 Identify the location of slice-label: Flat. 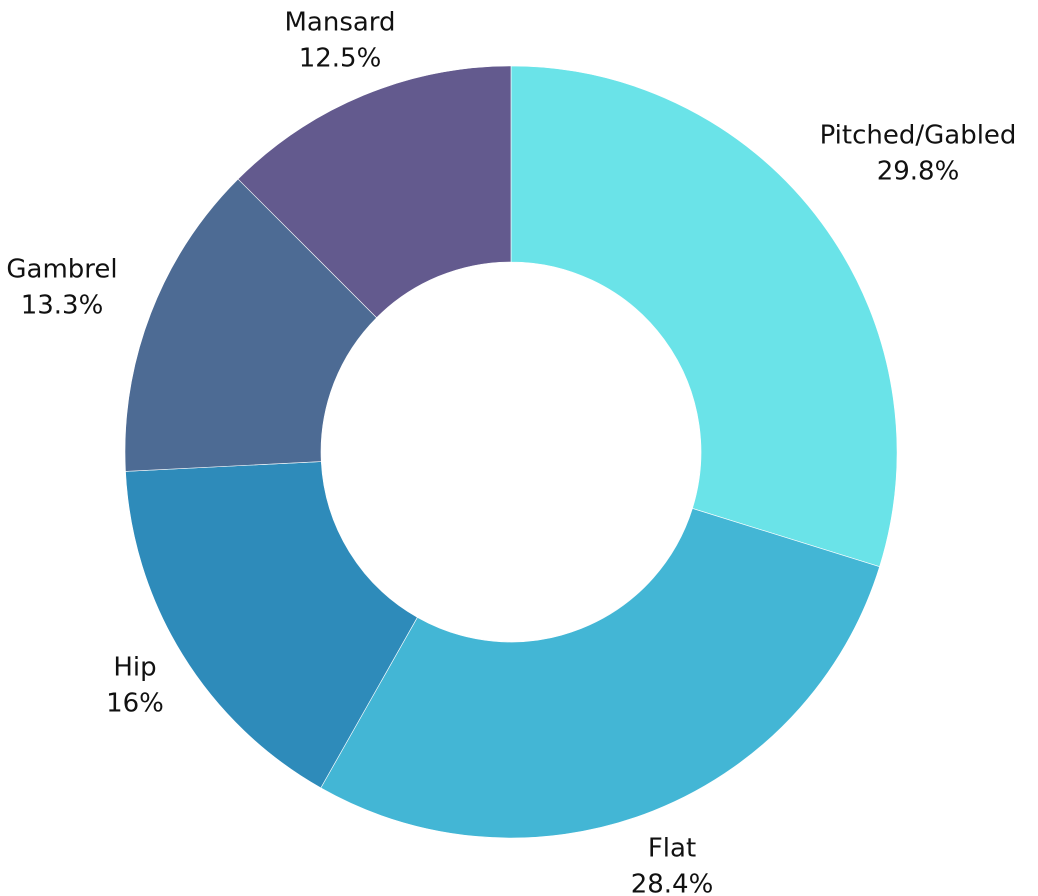
(672, 849).